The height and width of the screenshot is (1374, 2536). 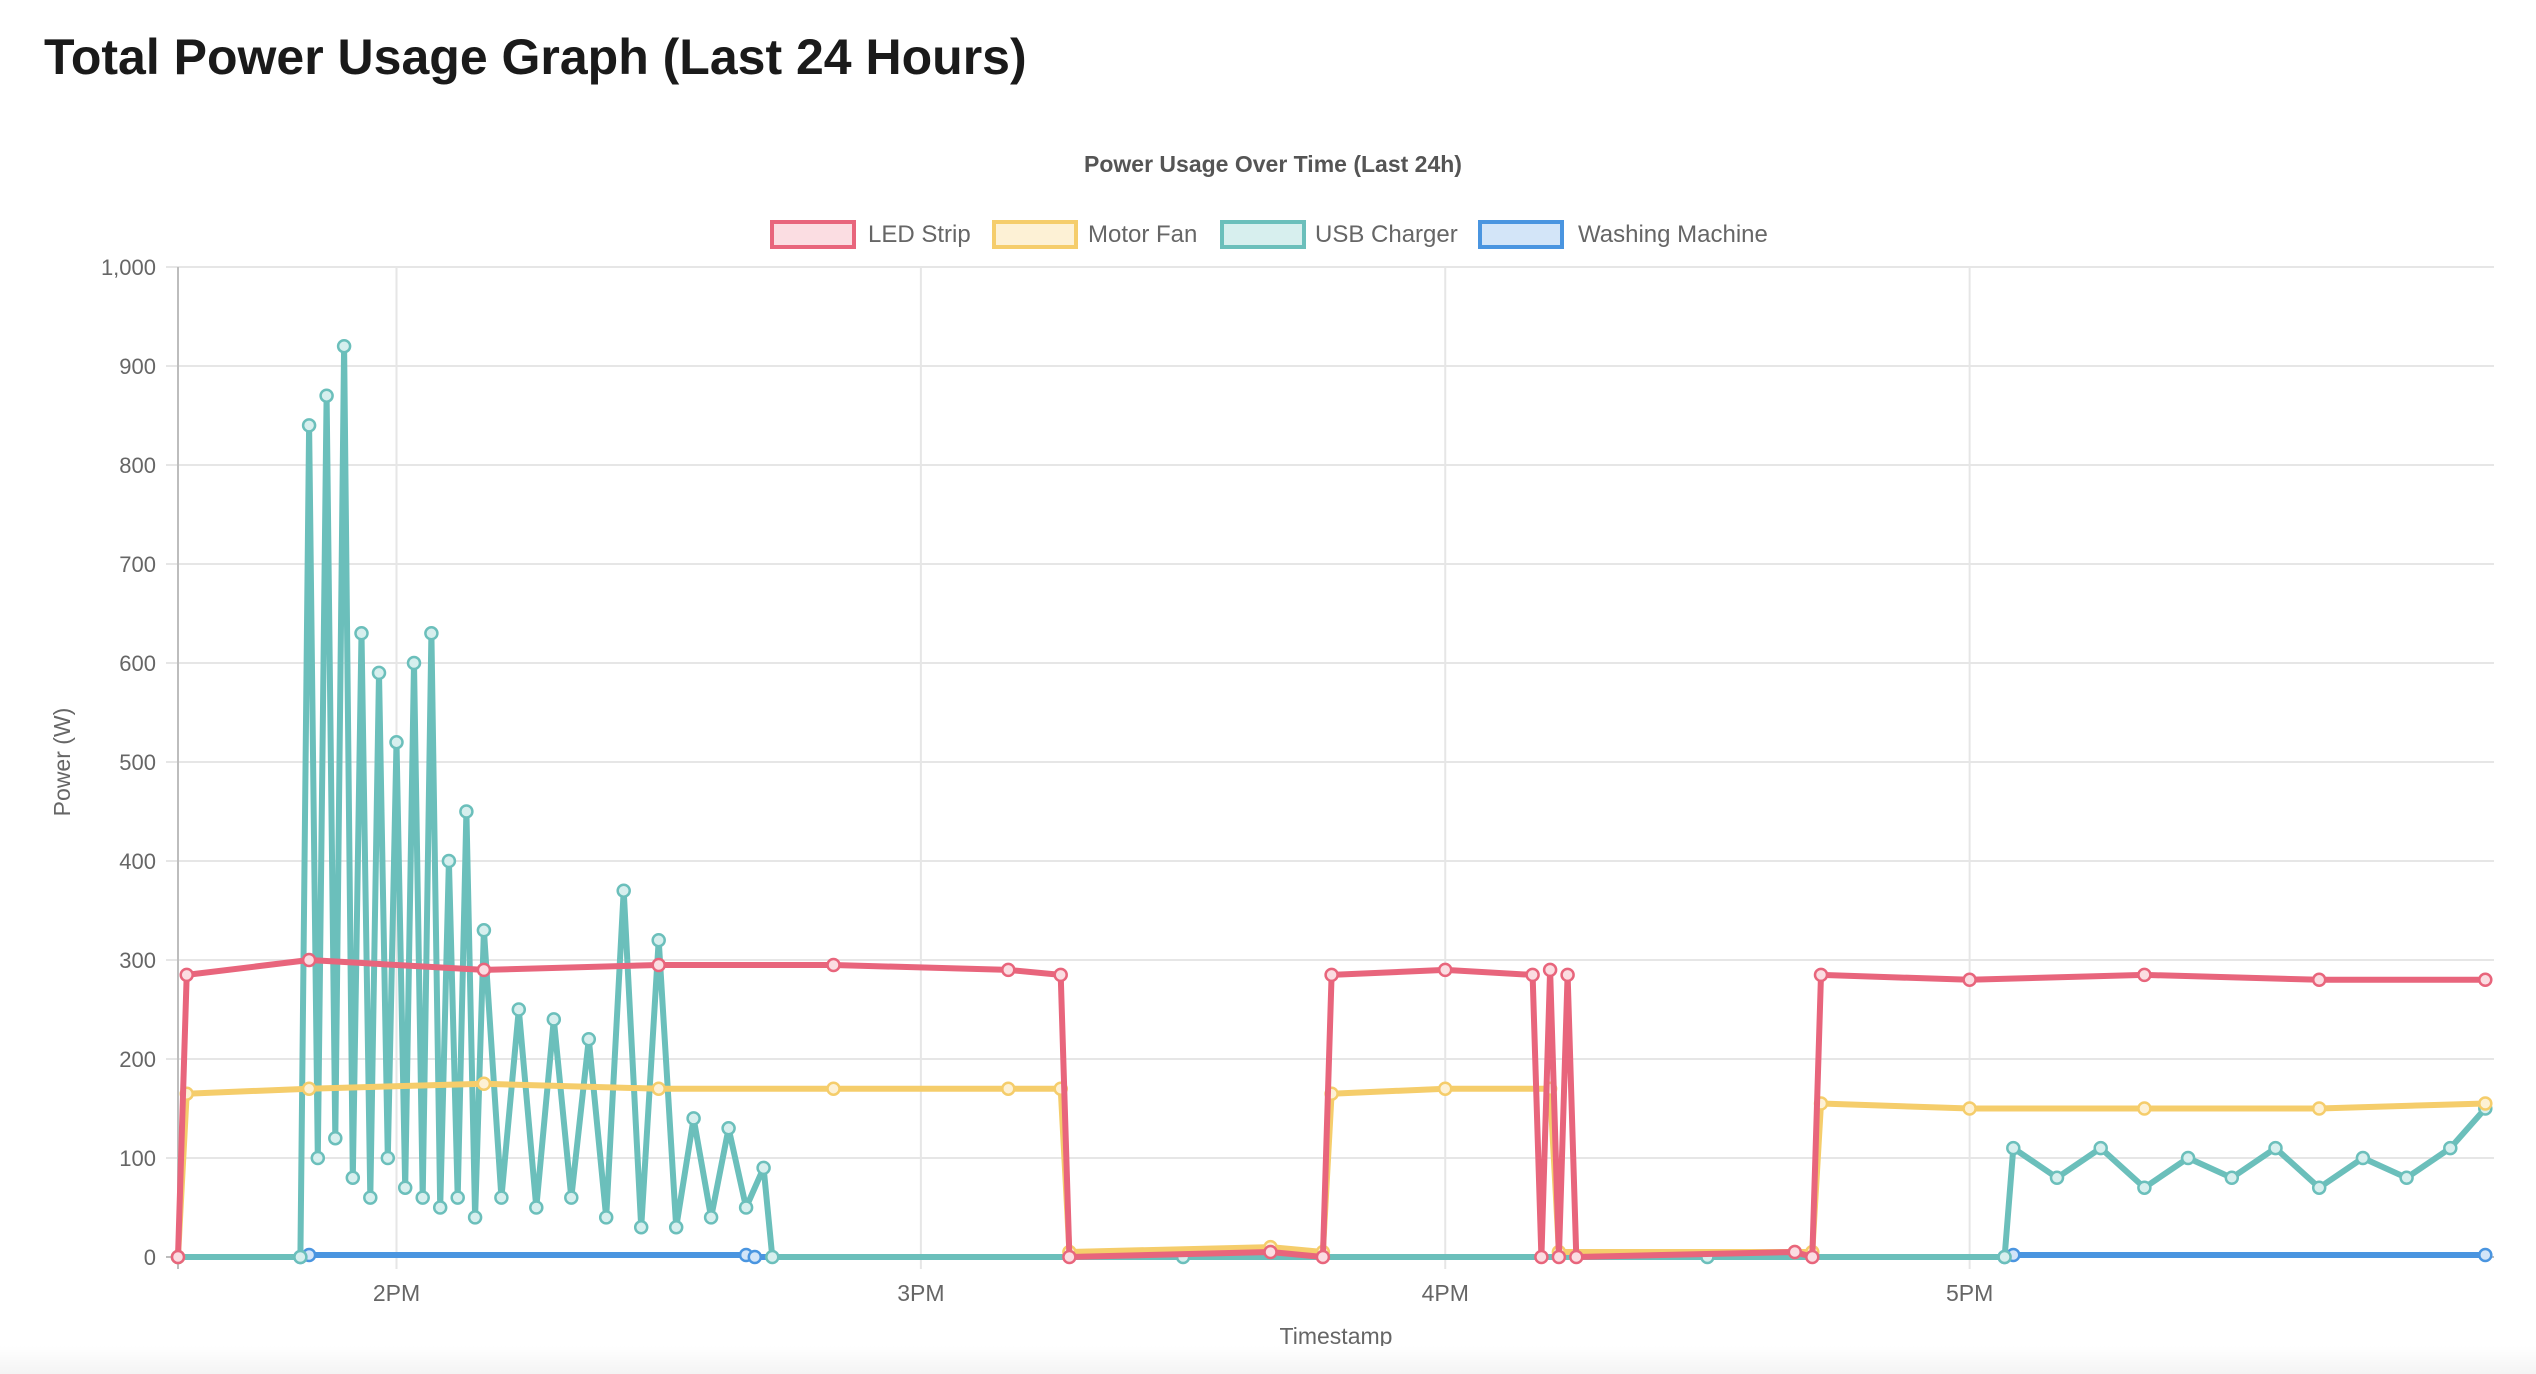 I want to click on legend-label-3: Washing Machine, so click(x=1673, y=234).